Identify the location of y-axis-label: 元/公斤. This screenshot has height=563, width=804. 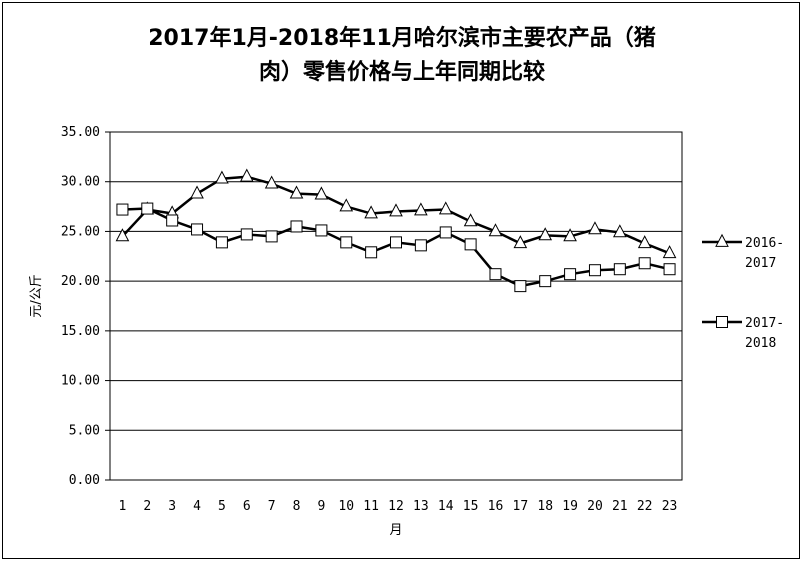
(36, 295).